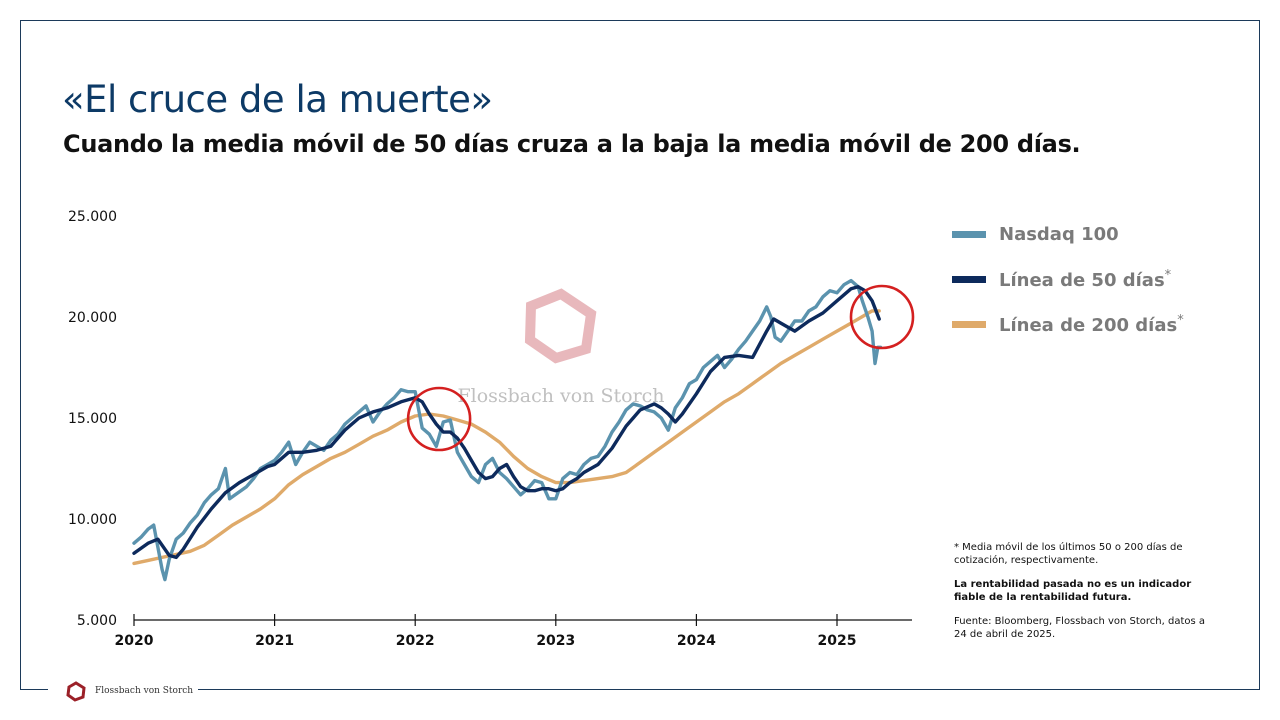  Describe the element at coordinates (76, 691) in the screenshot. I see `brand-logo-icon` at that location.